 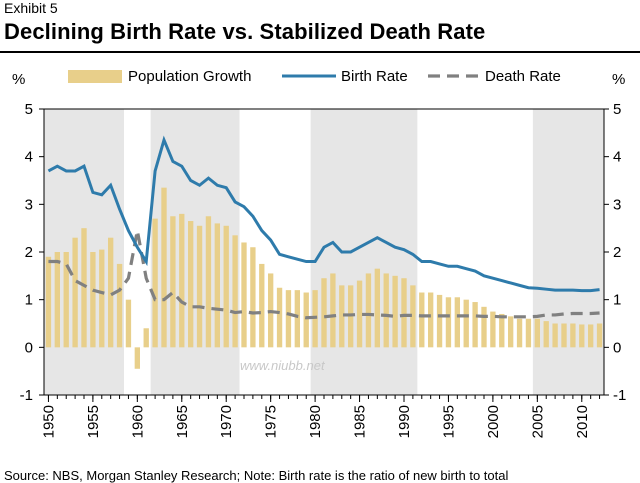 I want to click on bar-1990, so click(x=404, y=313).